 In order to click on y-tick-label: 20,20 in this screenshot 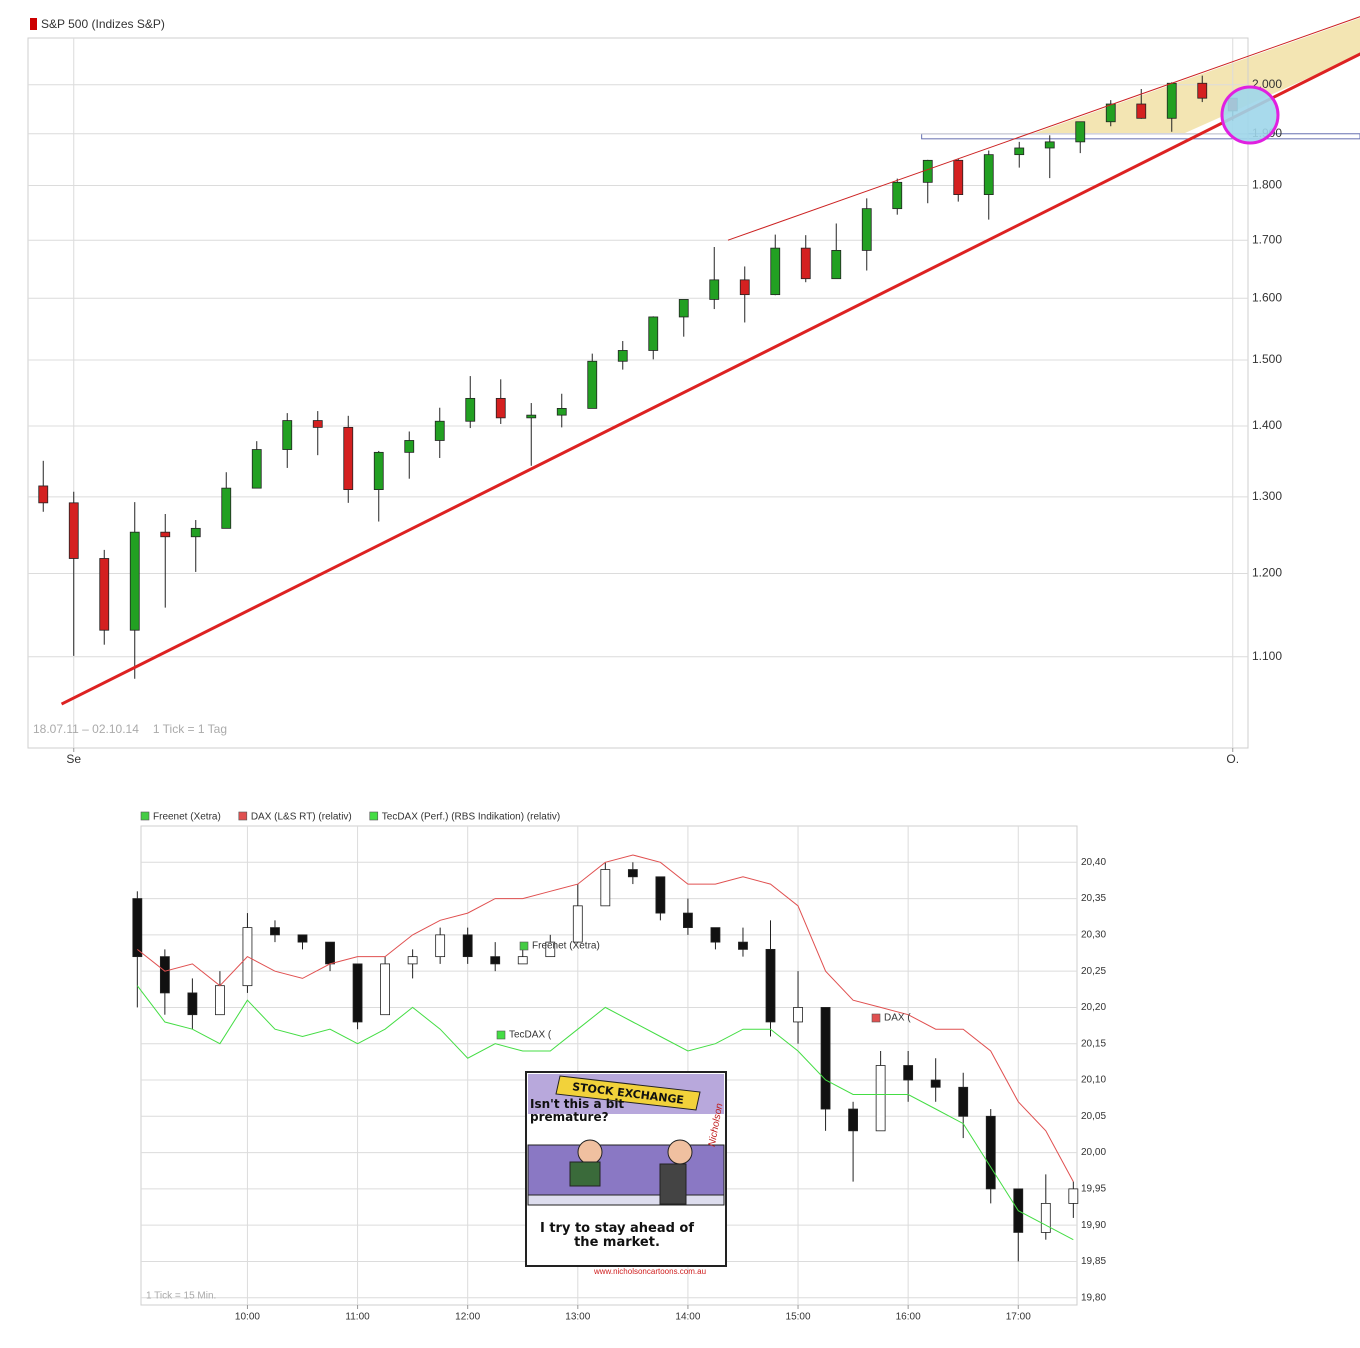, I will do `click(1093, 1007)`.